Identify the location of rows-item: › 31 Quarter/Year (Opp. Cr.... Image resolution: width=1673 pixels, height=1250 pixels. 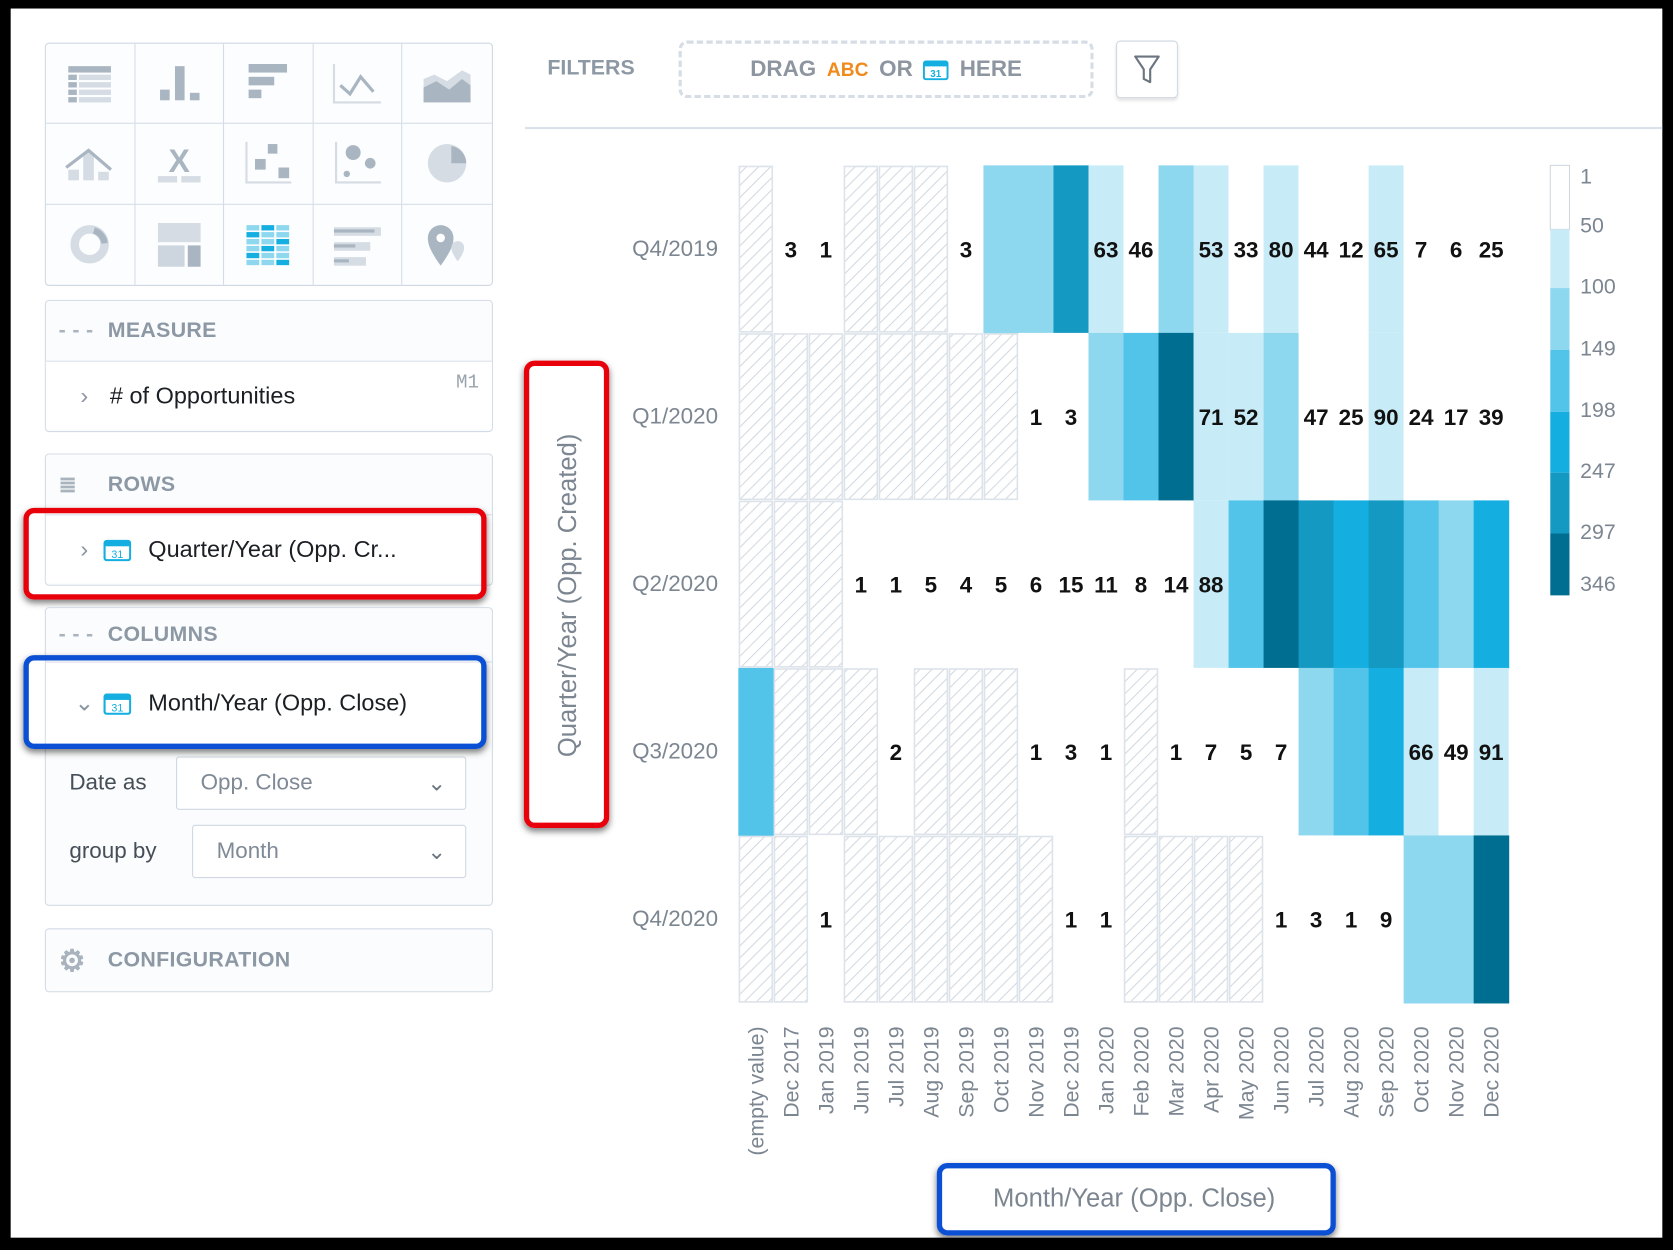
(268, 548).